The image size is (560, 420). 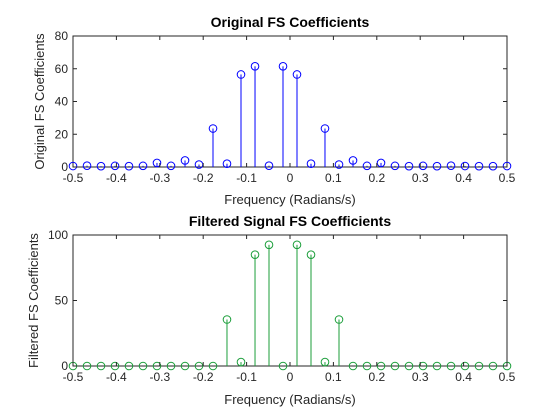 What do you see at coordinates (64, 167) in the screenshot?
I see `y-tick-label: 0` at bounding box center [64, 167].